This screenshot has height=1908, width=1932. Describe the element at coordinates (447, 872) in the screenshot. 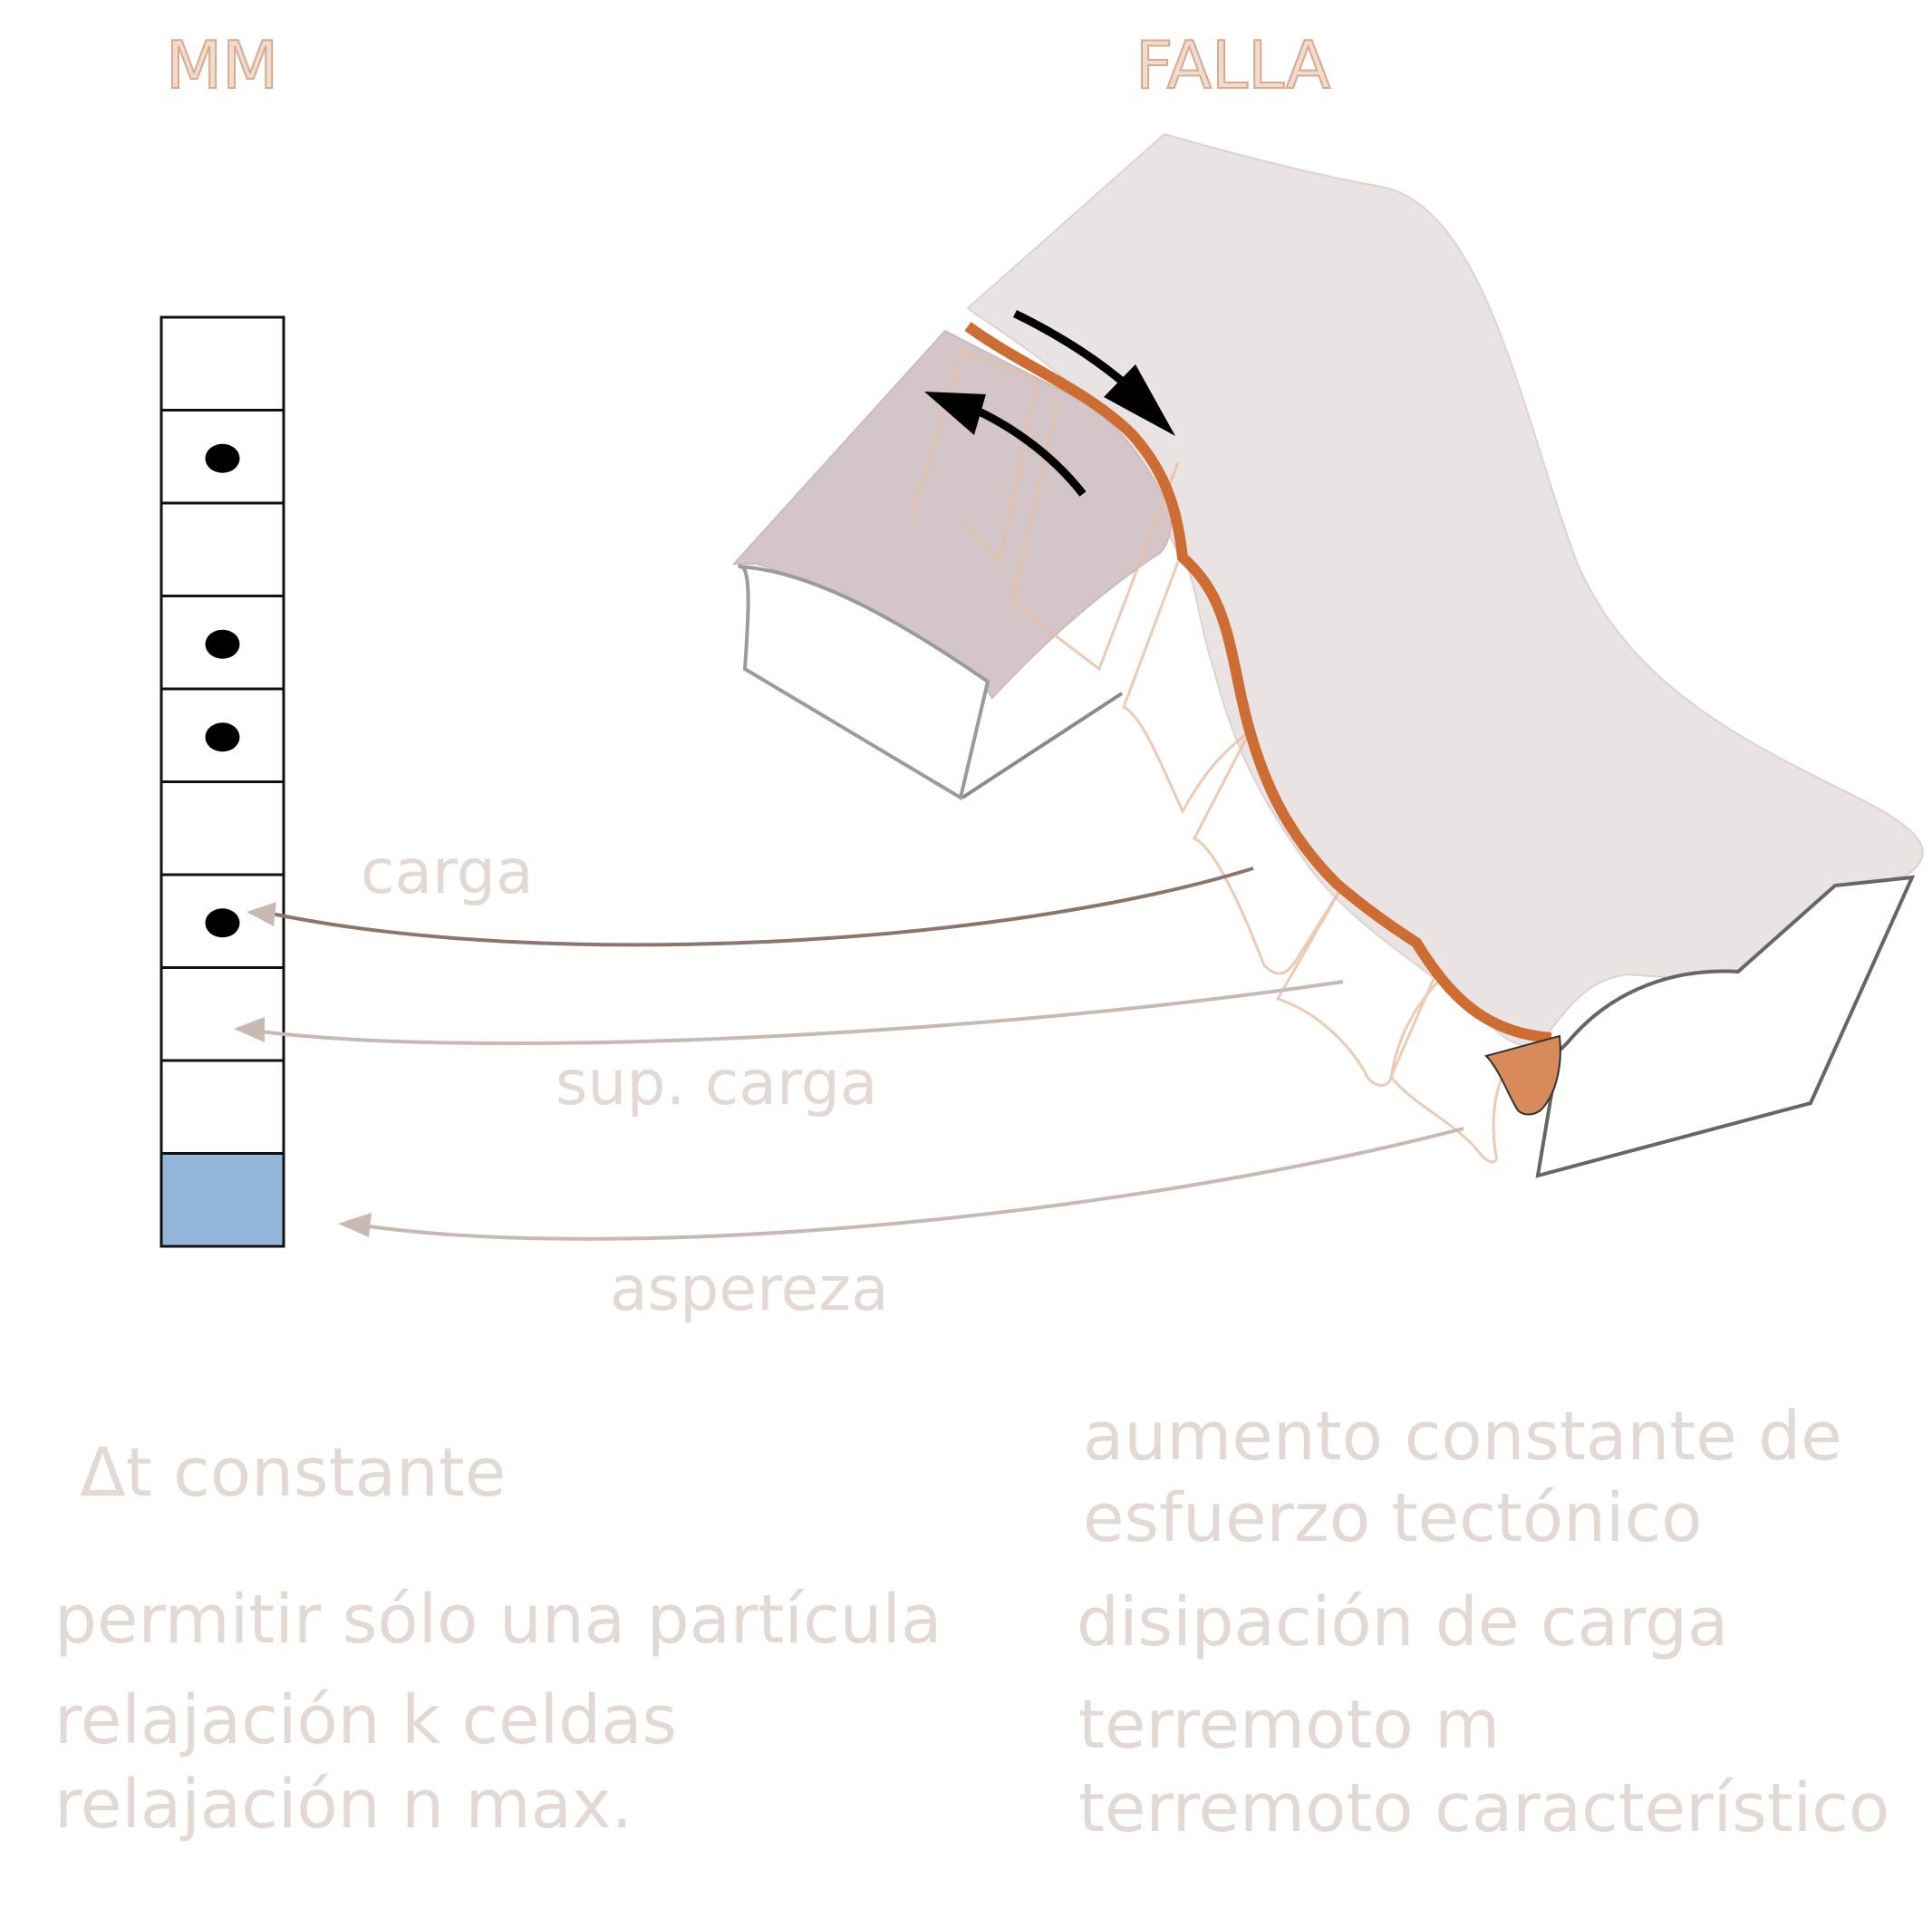

I see `label-carga: carga` at that location.